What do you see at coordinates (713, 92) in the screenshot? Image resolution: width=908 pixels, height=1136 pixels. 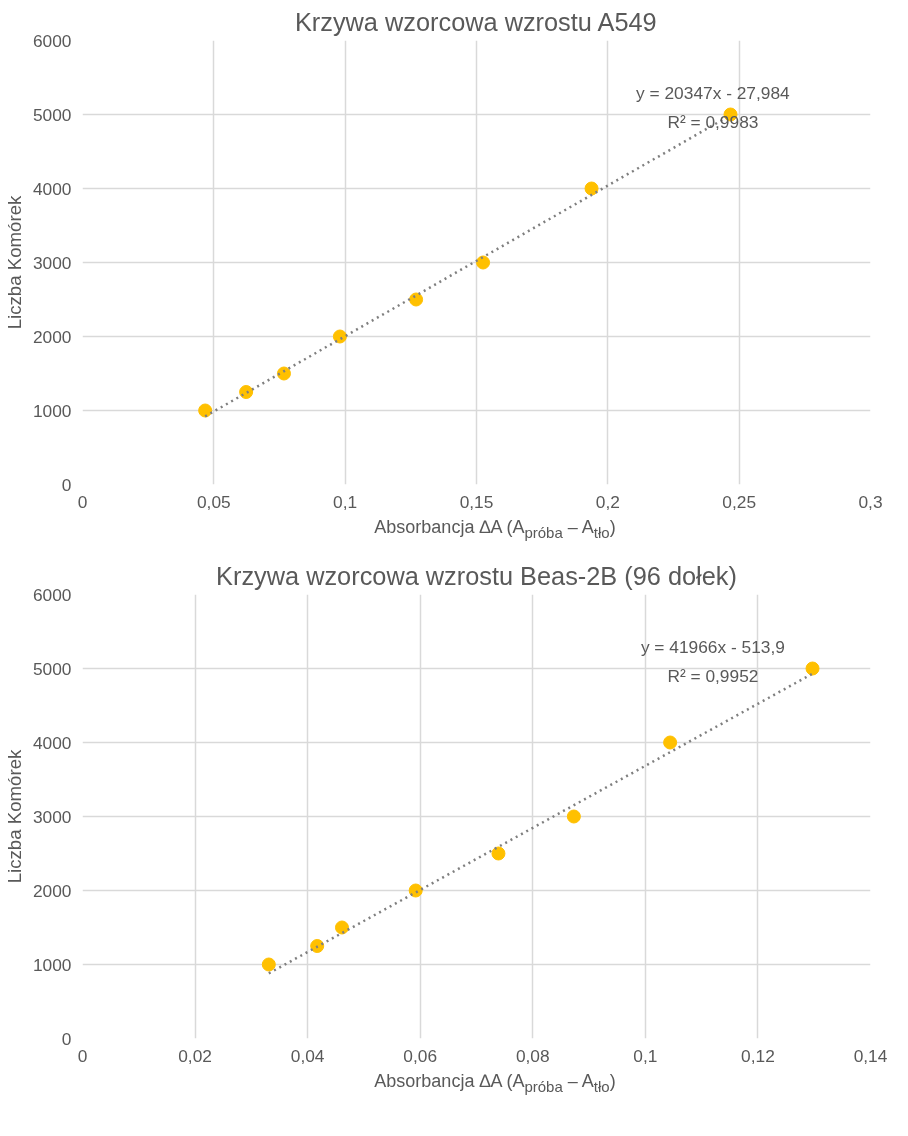 I see `annotation: y = 20347x - 27,984` at bounding box center [713, 92].